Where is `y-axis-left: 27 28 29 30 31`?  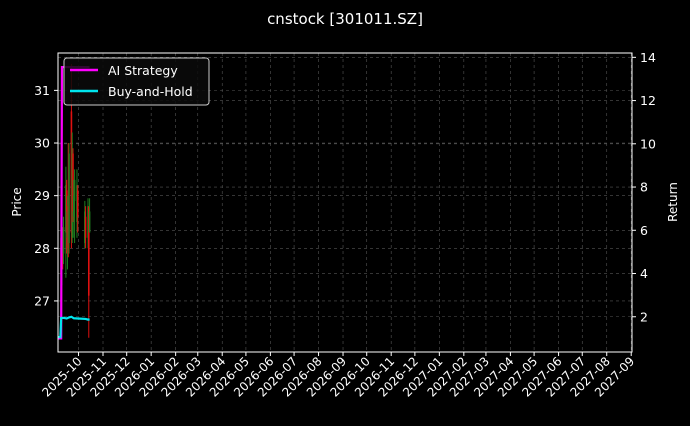
y-axis-left: 27 28 29 30 31 is located at coordinates (46, 195).